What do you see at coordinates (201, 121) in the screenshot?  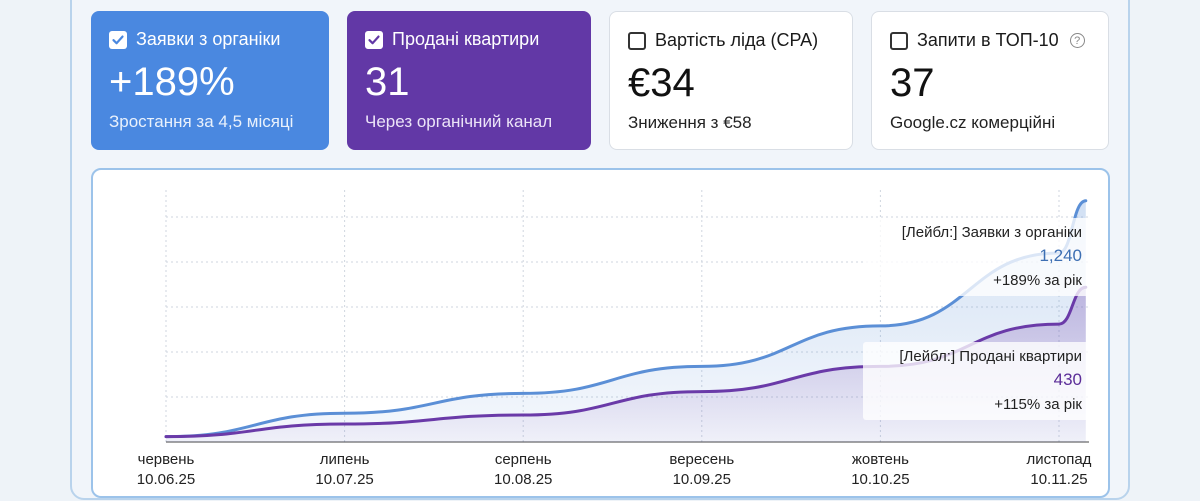 I see `card-subtitle: Зростання за 4,5 місяці` at bounding box center [201, 121].